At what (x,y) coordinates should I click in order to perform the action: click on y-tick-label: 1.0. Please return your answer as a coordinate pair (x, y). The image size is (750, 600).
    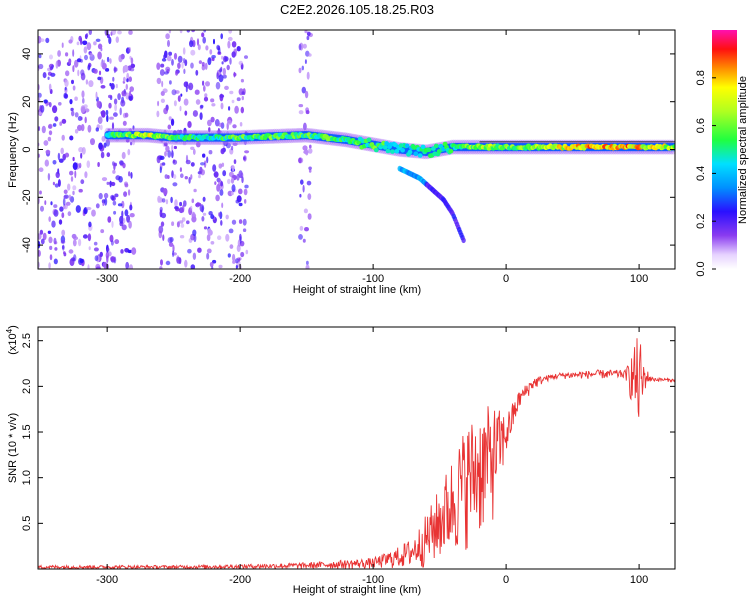
    Looking at the image, I should click on (27, 477).